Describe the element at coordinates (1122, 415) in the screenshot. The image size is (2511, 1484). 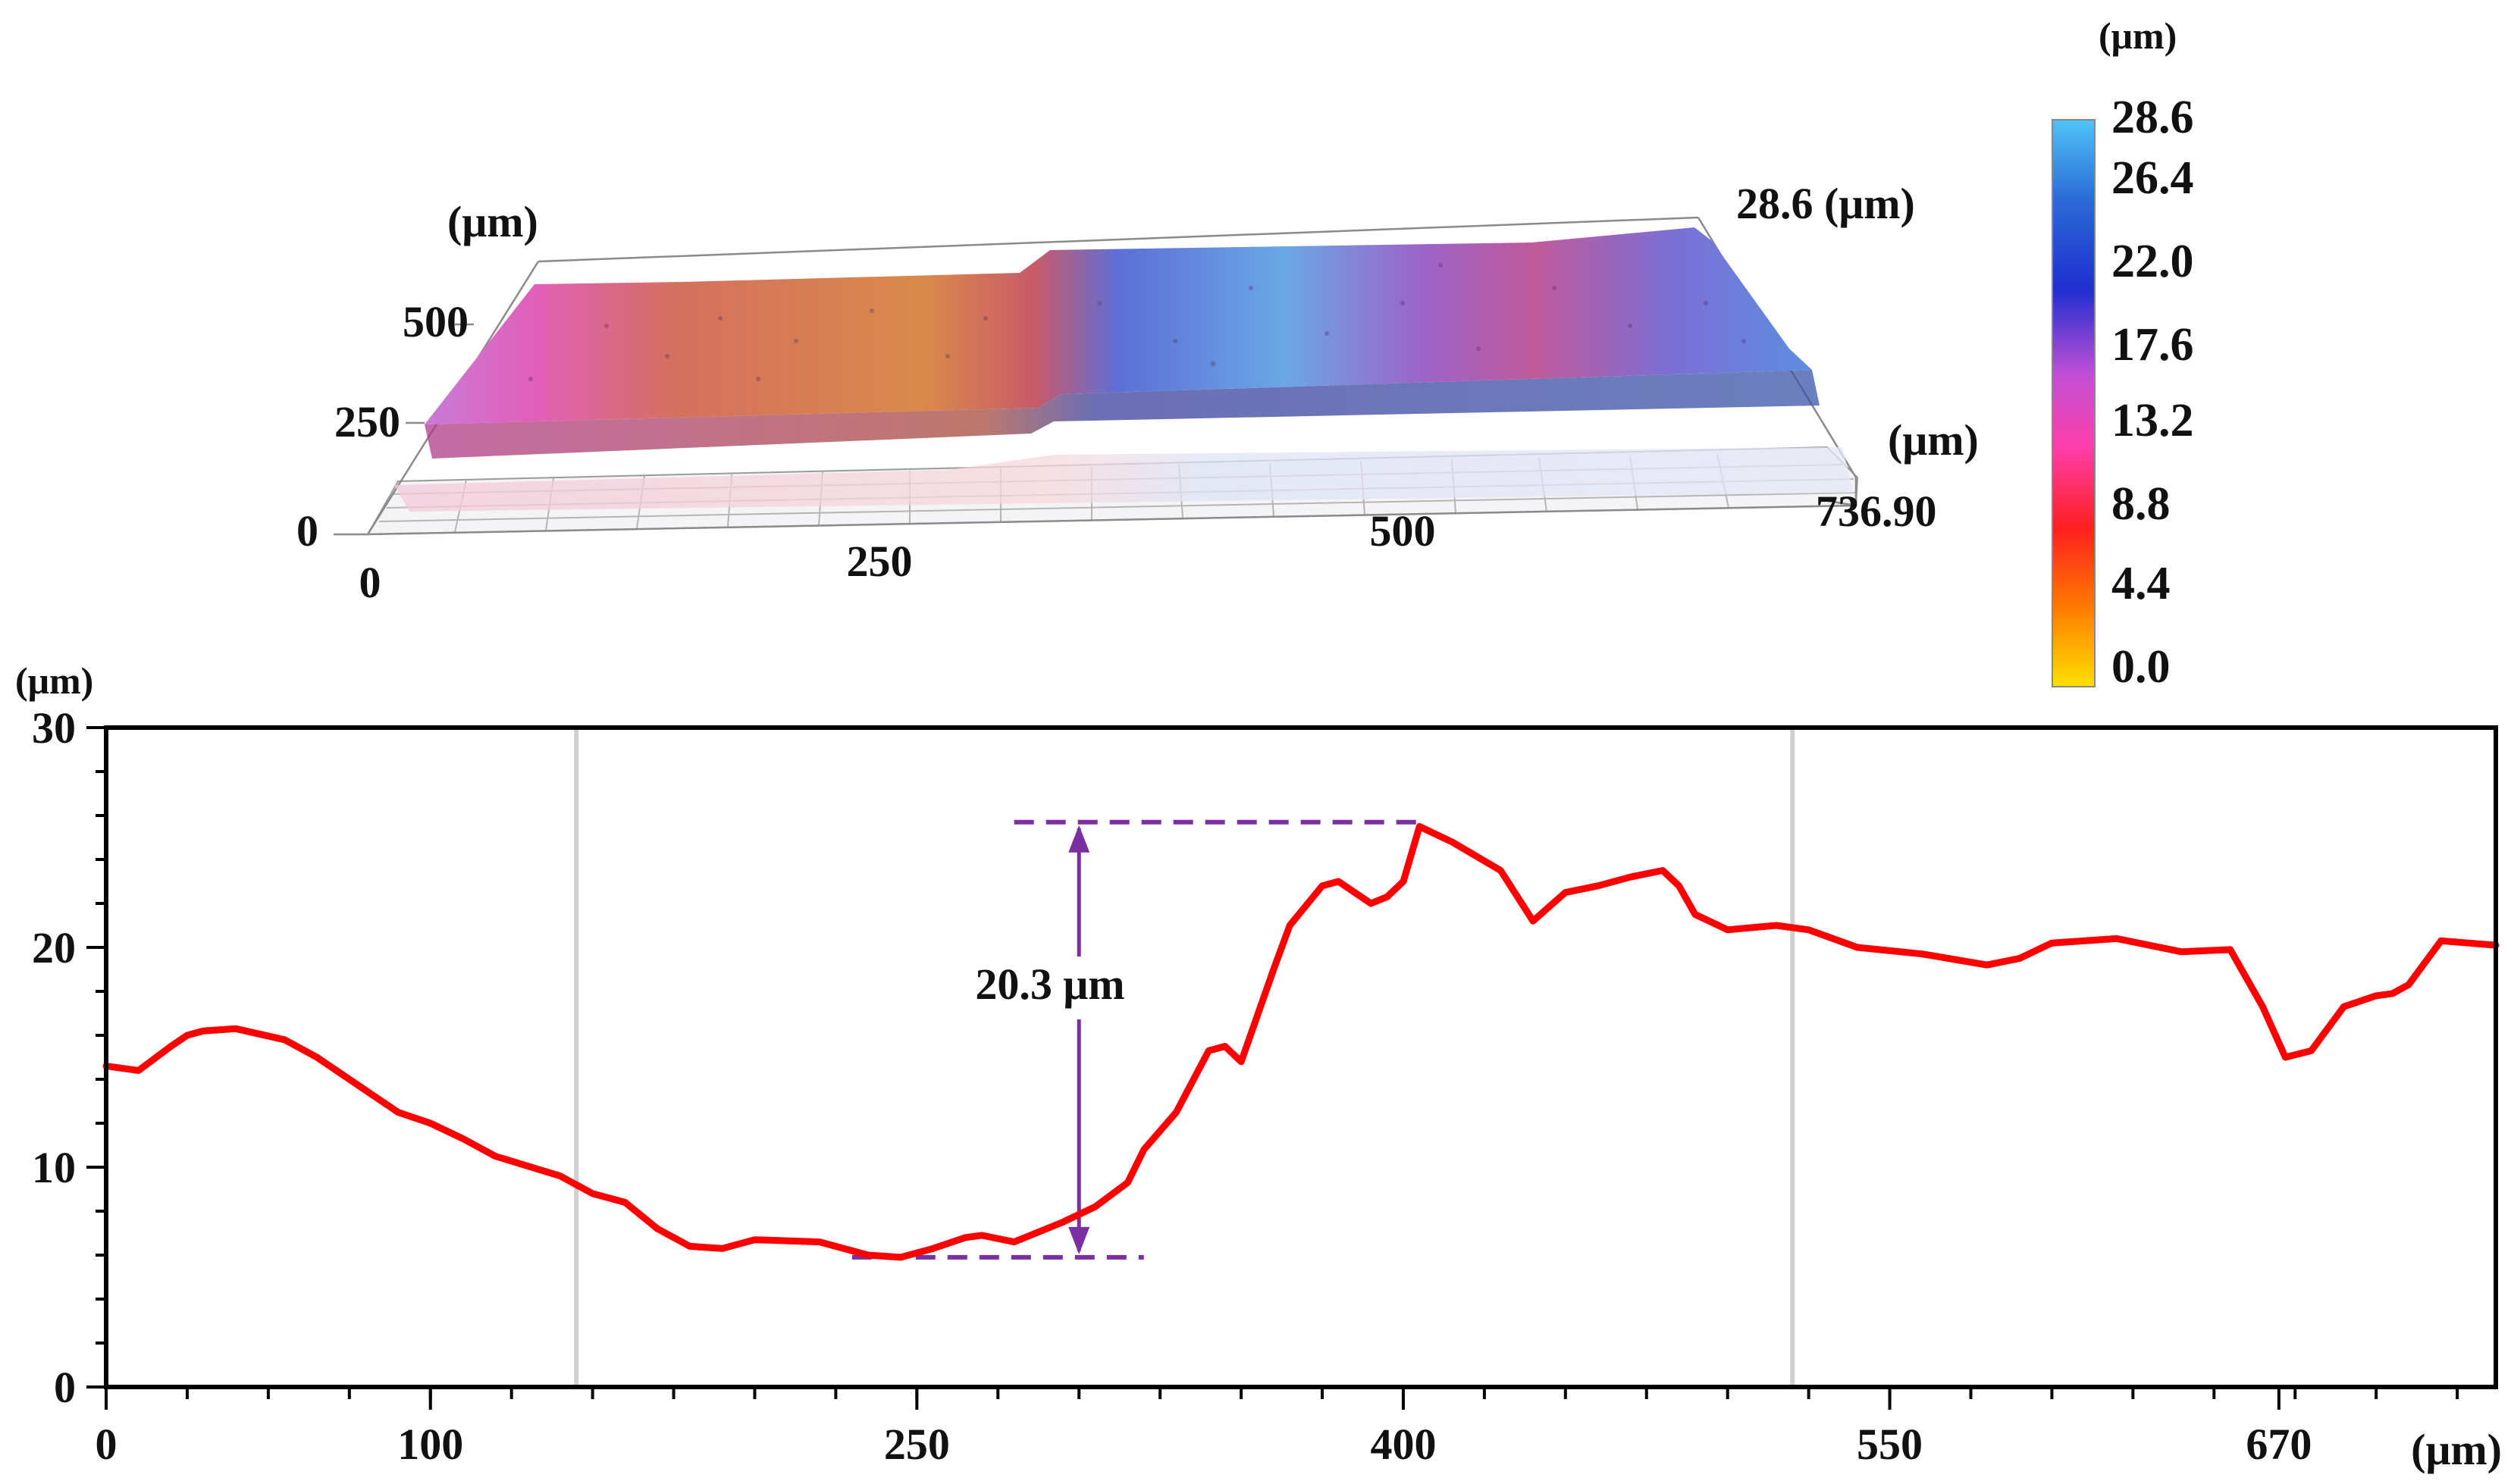
I see `surface-front-face` at that location.